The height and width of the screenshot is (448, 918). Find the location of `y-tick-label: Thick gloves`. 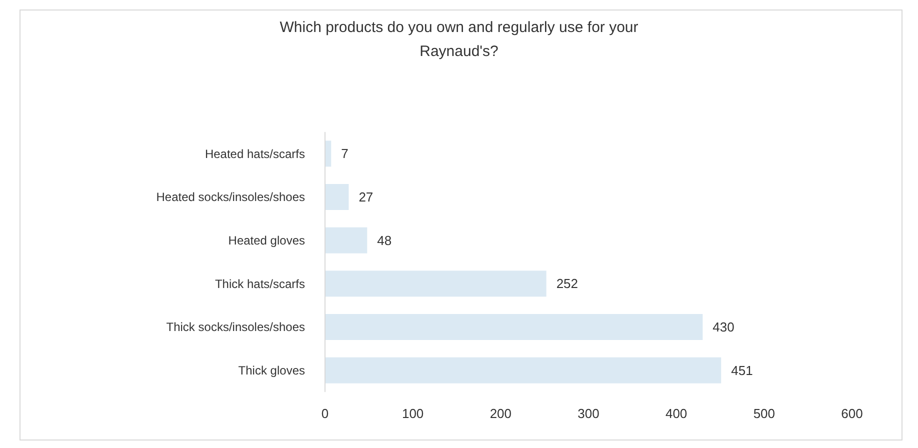

y-tick-label: Thick gloves is located at coordinates (271, 371).